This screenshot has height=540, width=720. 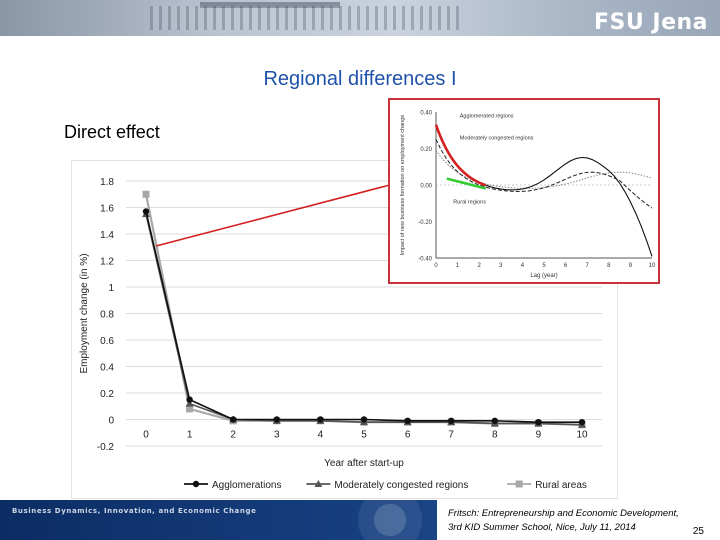 What do you see at coordinates (582, 435) in the screenshot?
I see `x-tick-label: 10` at bounding box center [582, 435].